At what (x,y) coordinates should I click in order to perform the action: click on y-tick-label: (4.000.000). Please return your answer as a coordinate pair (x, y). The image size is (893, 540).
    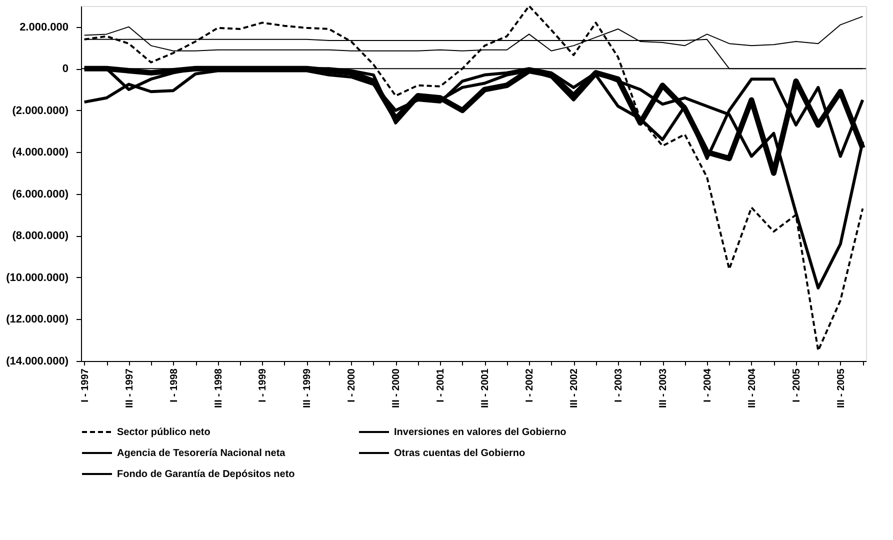
    Looking at the image, I should click on (40, 152).